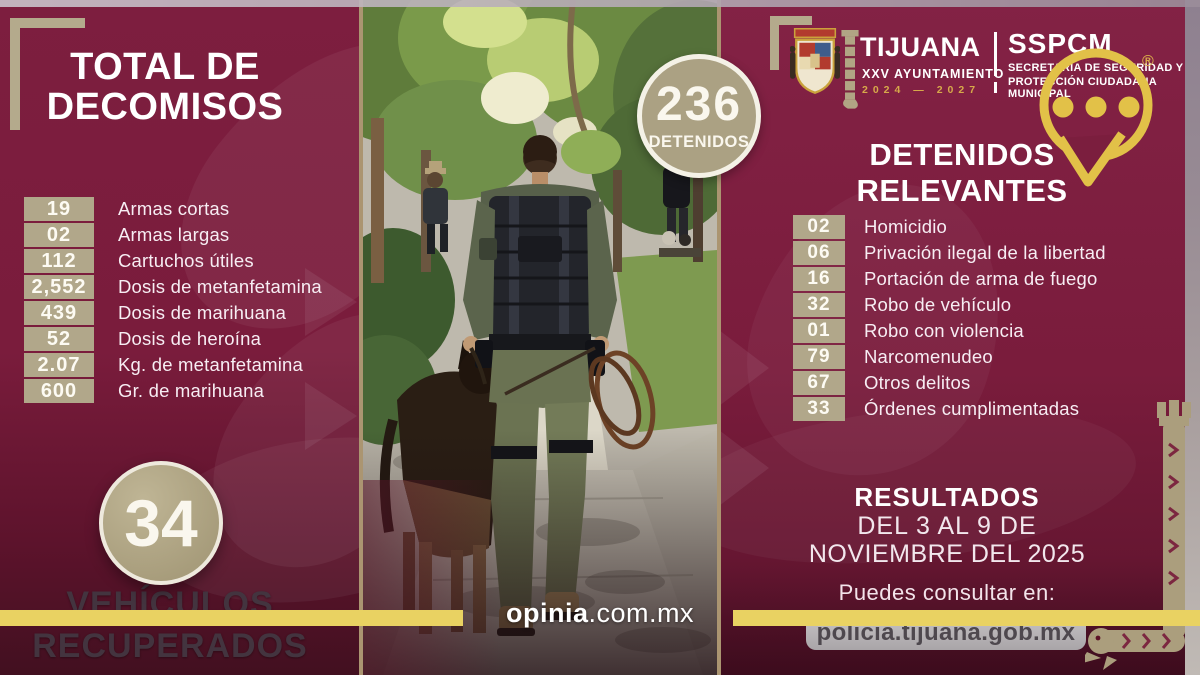 The height and width of the screenshot is (675, 1200). What do you see at coordinates (547, 613) in the screenshot?
I see `watermark-bold: opinia` at bounding box center [547, 613].